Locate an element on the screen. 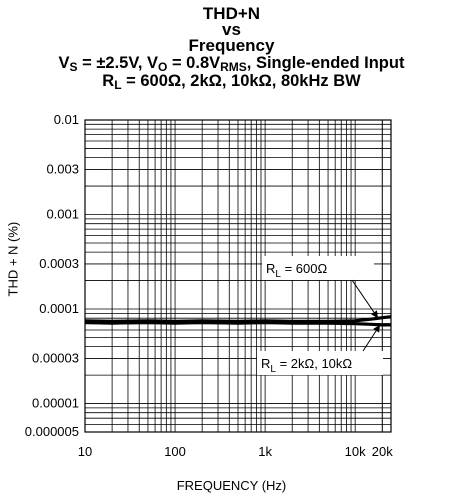 This screenshot has width=463, height=500. y-tick-label: 0.00001 is located at coordinates (55, 403).